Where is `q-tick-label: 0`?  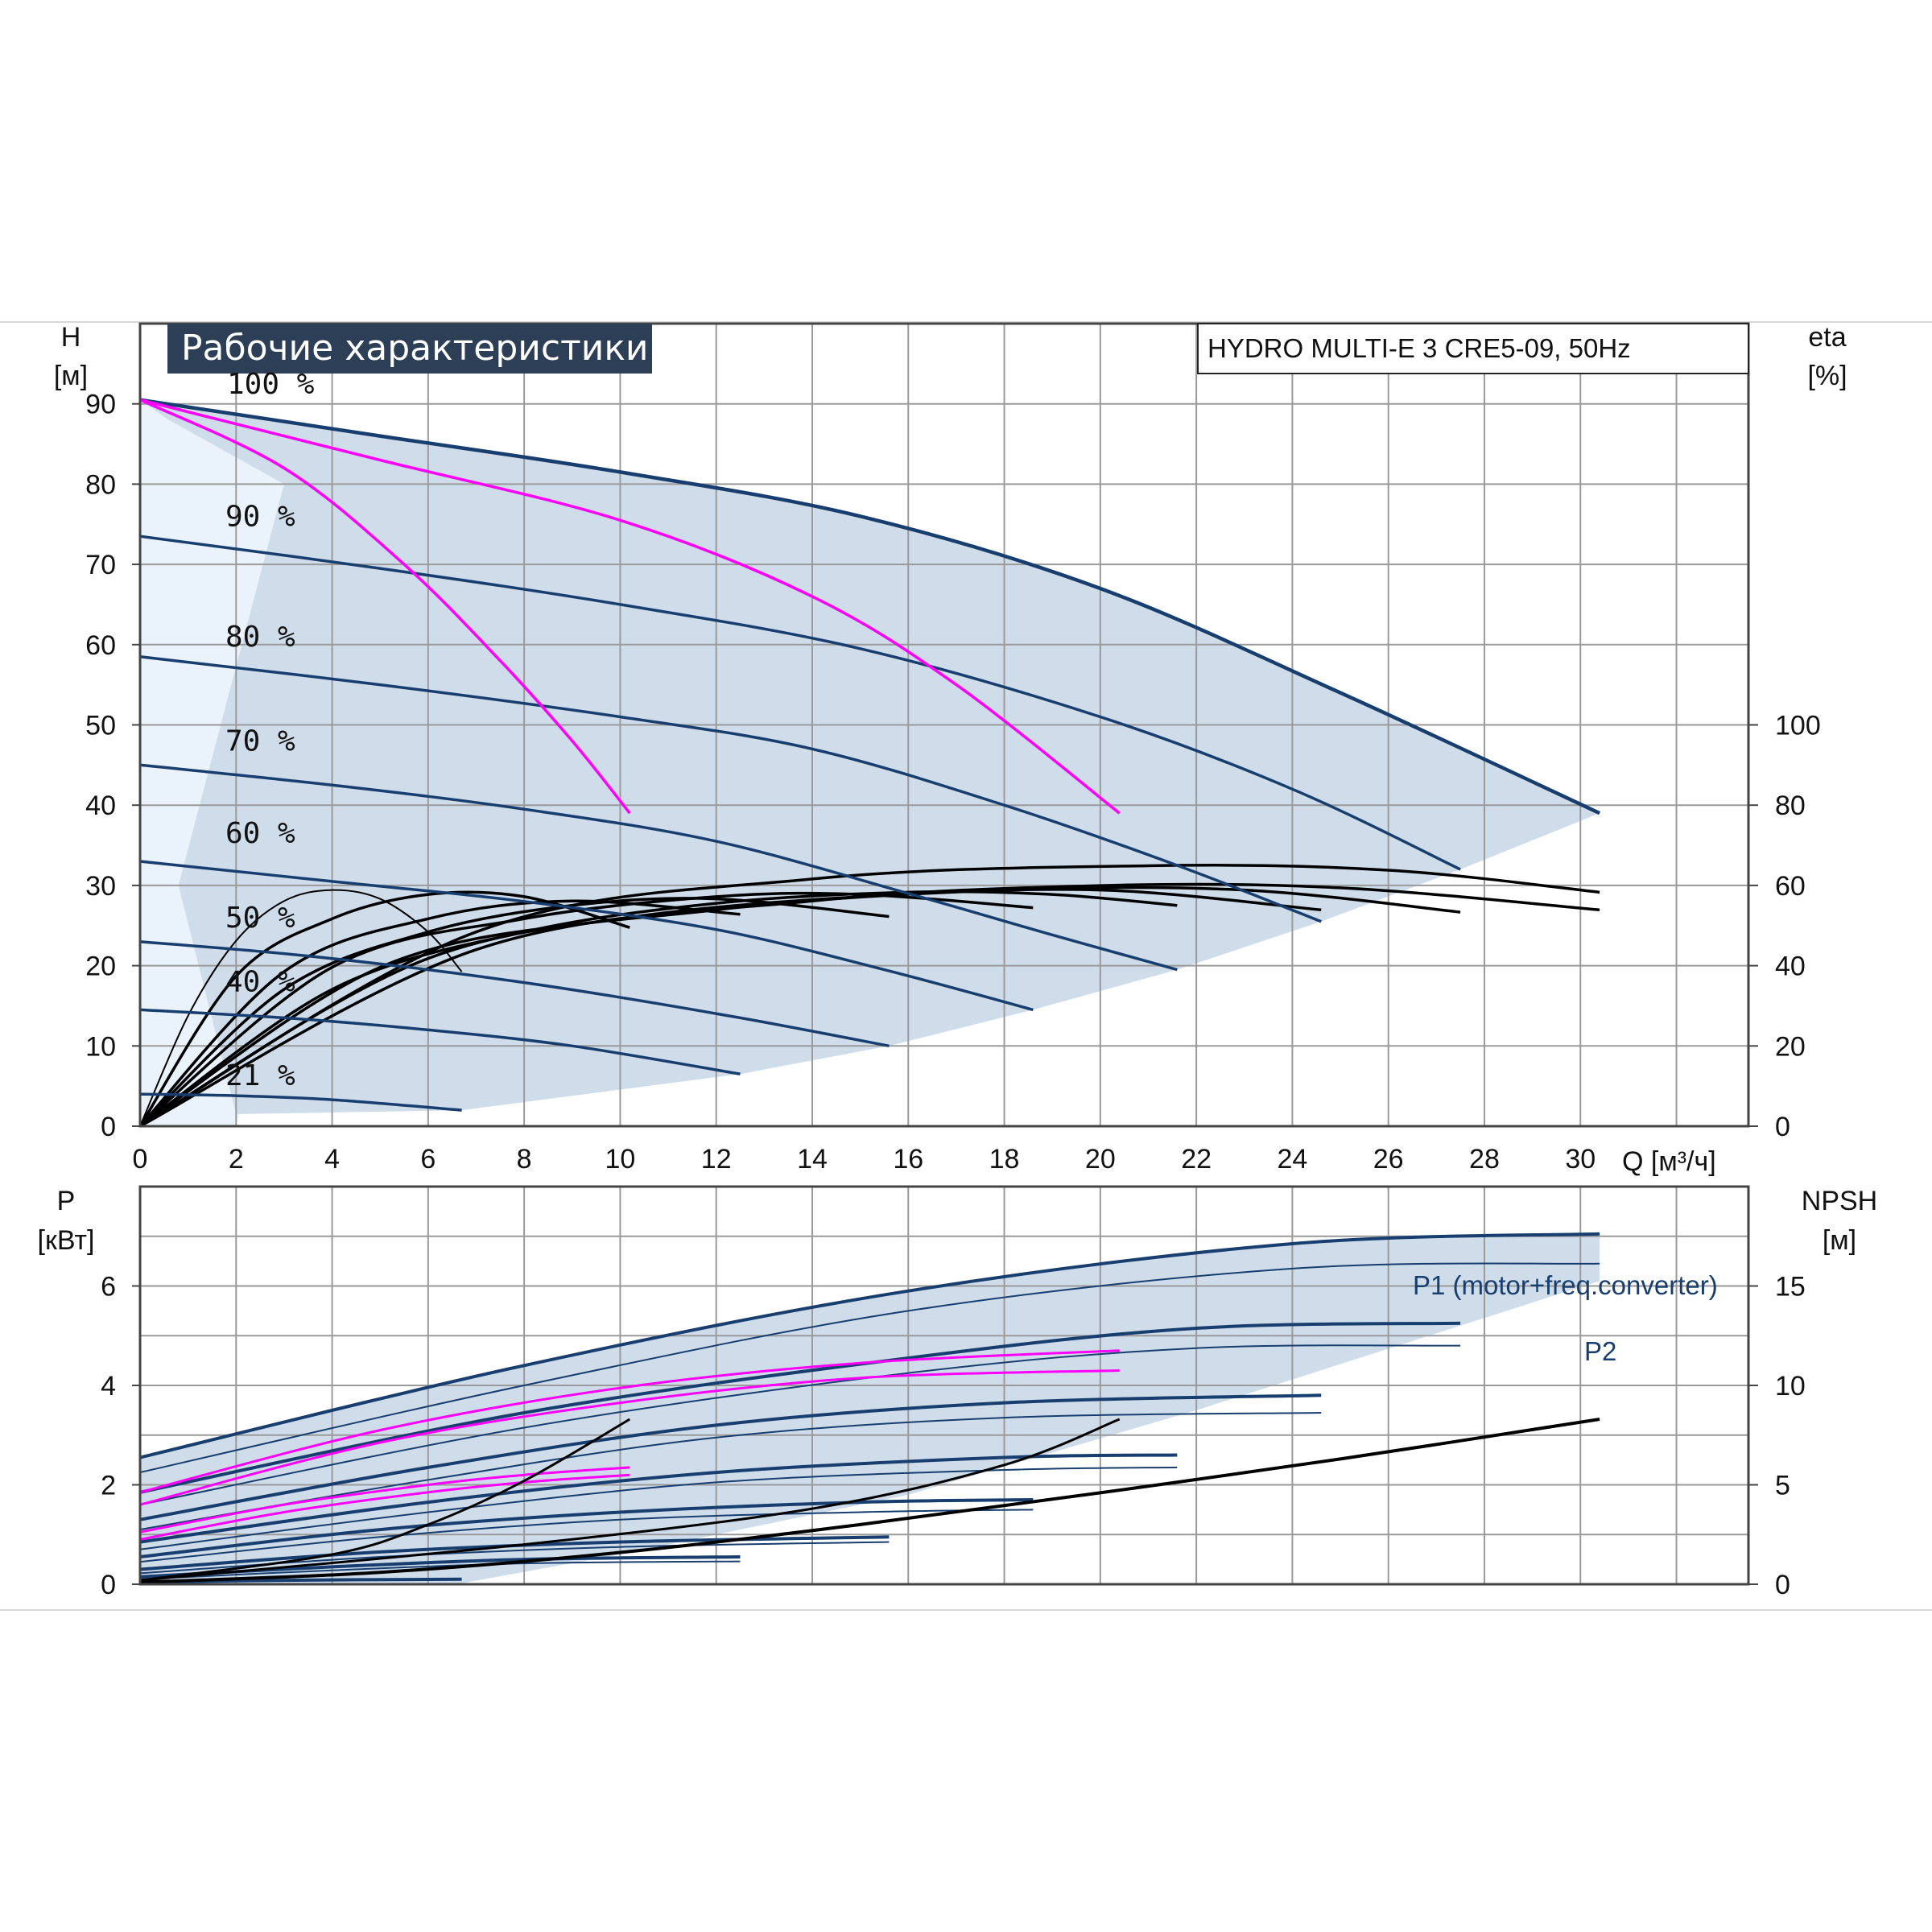
q-tick-label: 0 is located at coordinates (140, 1159).